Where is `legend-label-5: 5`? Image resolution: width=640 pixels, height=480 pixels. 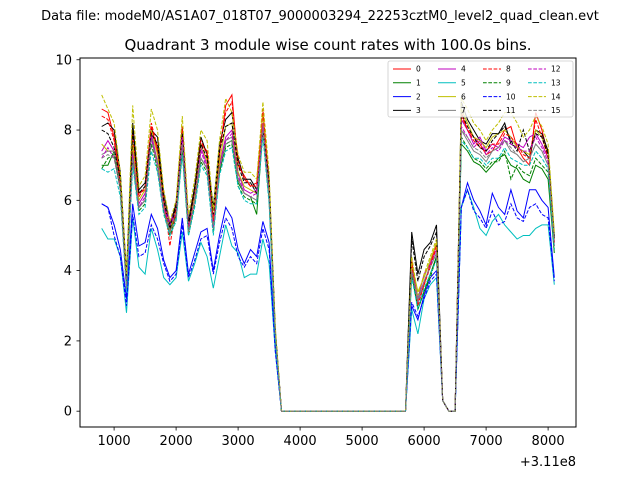
legend-label-5: 5 is located at coordinates (463, 83).